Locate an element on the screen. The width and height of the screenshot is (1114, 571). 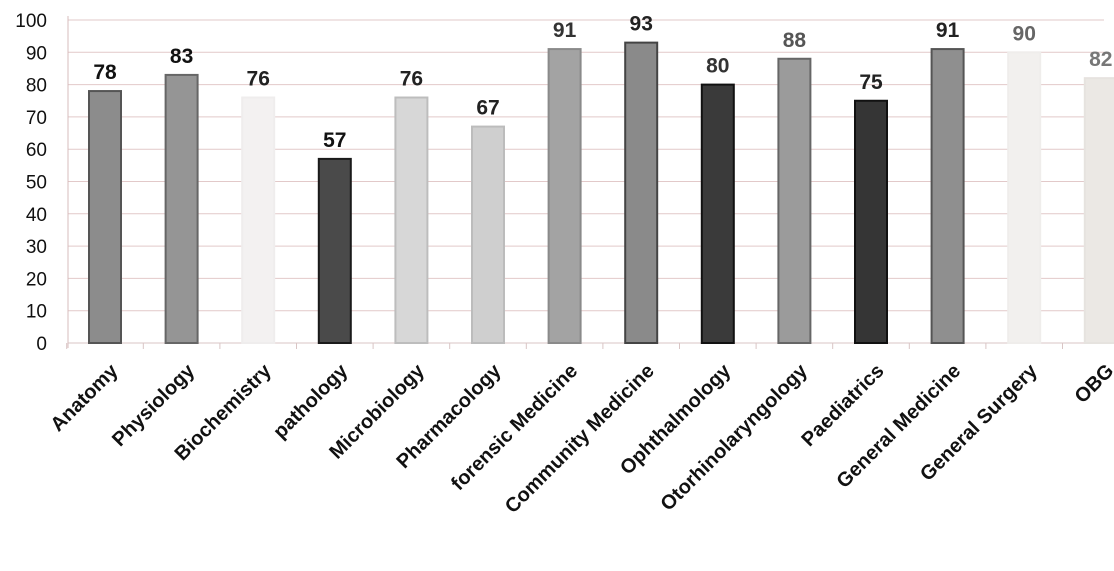
bar-forensic-medicine is located at coordinates (564, 196).